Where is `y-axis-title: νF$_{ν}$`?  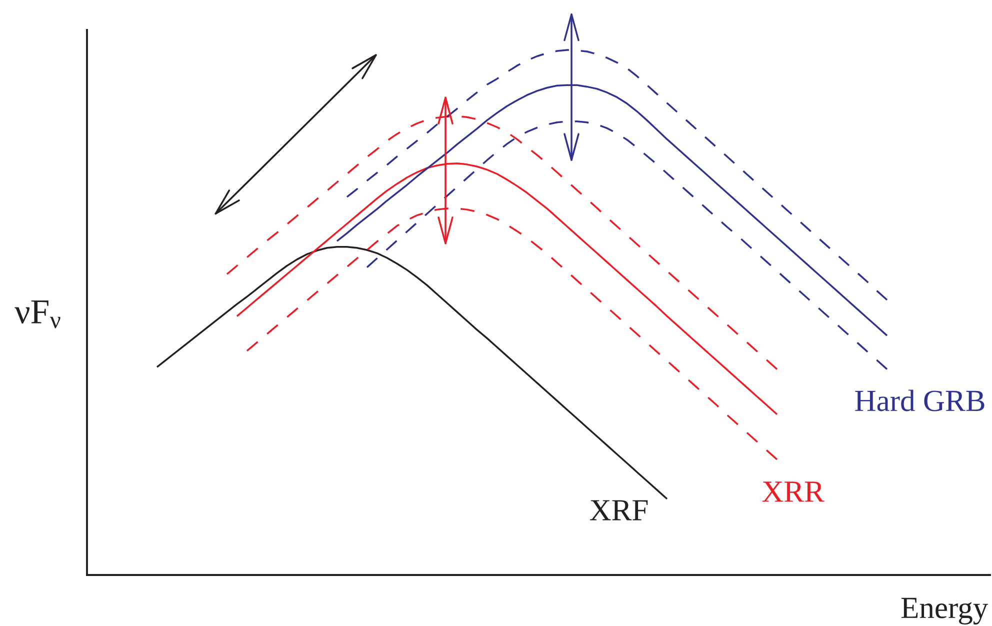 y-axis-title: νF$_{ν}$ is located at coordinates (37, 314).